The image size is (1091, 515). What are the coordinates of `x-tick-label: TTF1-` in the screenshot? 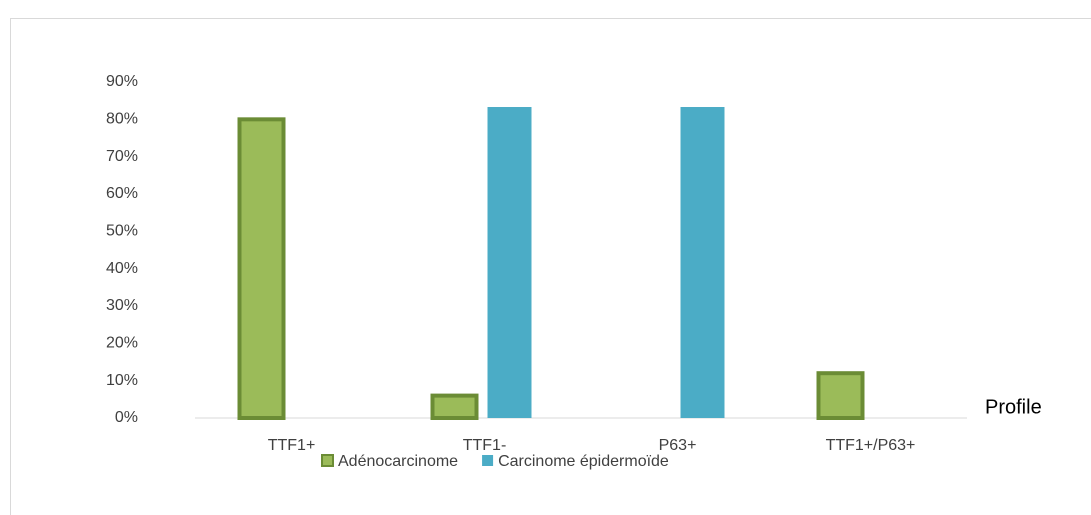 It's located at (485, 445).